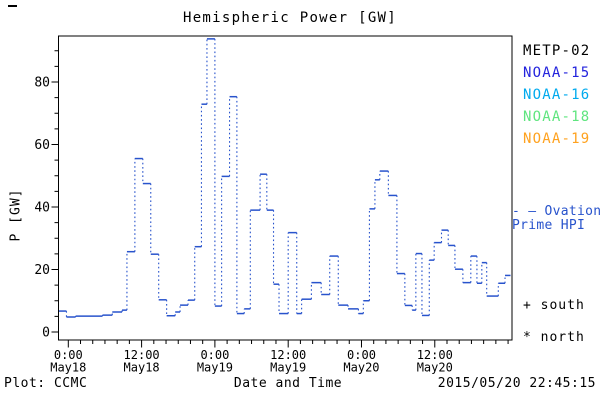 The height and width of the screenshot is (400, 600). I want to click on y-tick-label: 60, so click(42, 145).